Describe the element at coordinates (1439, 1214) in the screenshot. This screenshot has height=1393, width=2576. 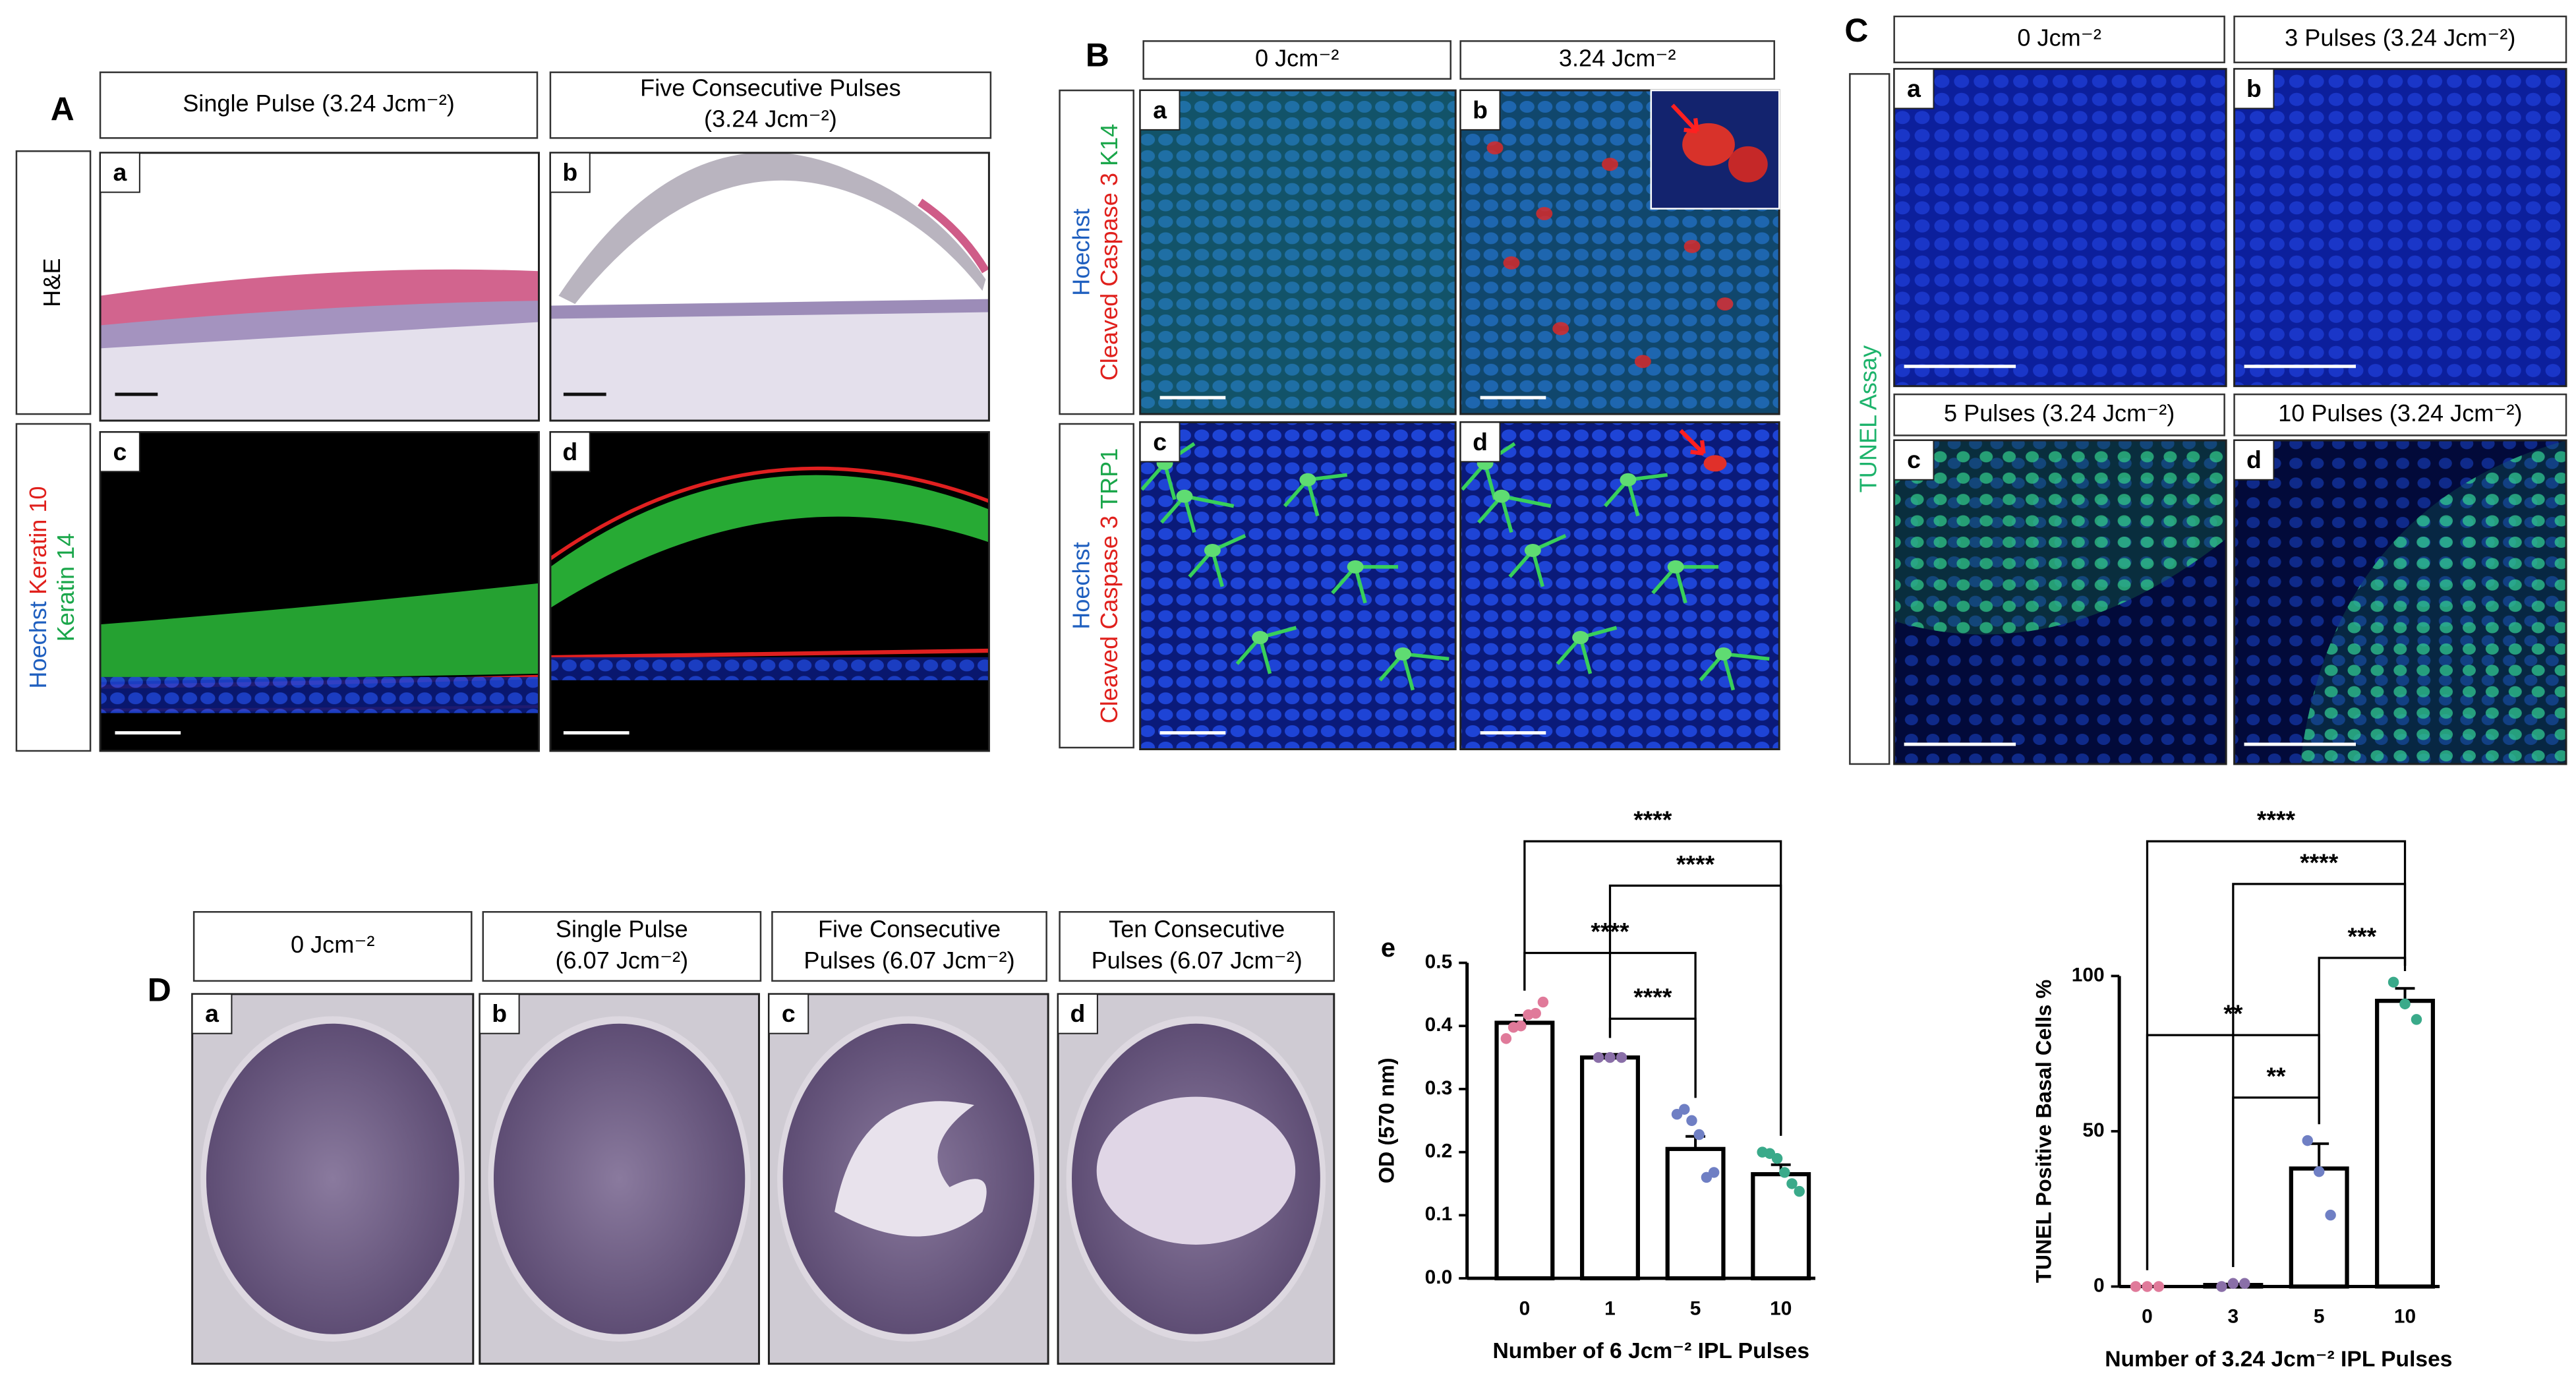
I see `y-tick-label: 0.1` at that location.